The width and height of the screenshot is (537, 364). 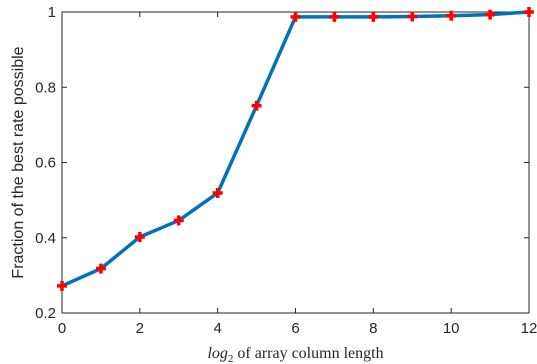 What do you see at coordinates (140, 328) in the screenshot?
I see `x-tick-label: 2` at bounding box center [140, 328].